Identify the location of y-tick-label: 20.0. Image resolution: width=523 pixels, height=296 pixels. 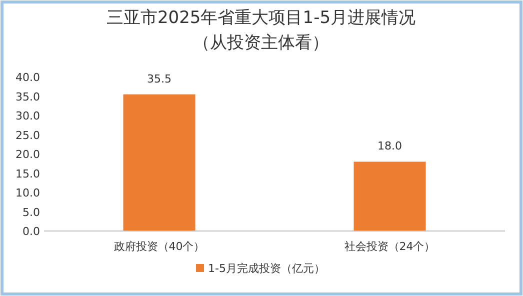
(28, 154).